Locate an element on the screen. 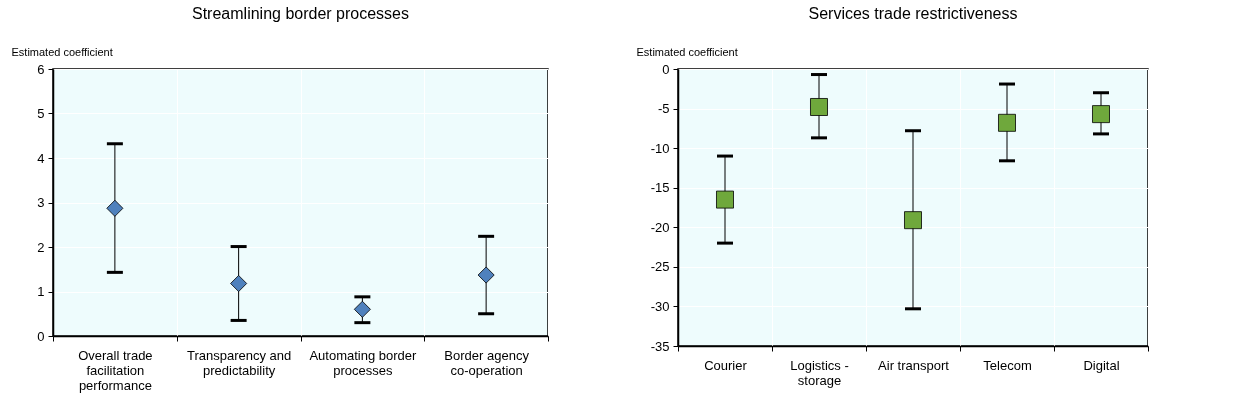 The height and width of the screenshot is (412, 1233). y-tick-label: 3 is located at coordinates (41, 202).